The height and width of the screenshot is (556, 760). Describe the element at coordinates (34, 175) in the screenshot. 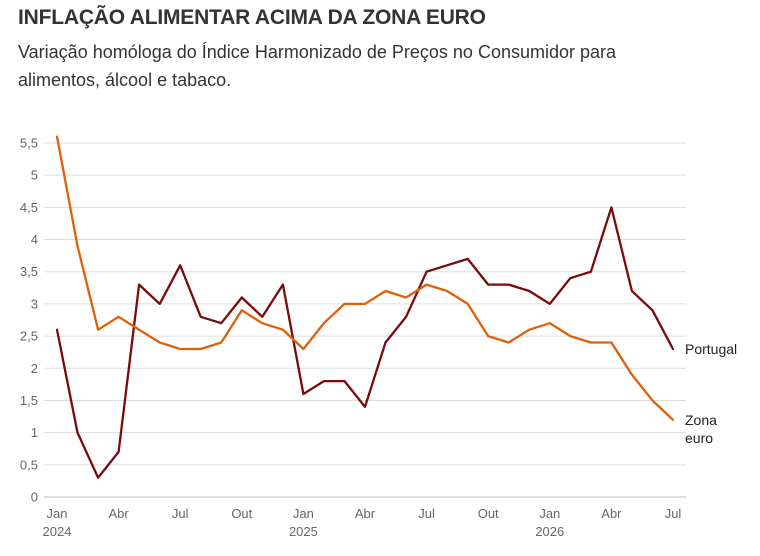

I see `y-tick-label: 5` at that location.